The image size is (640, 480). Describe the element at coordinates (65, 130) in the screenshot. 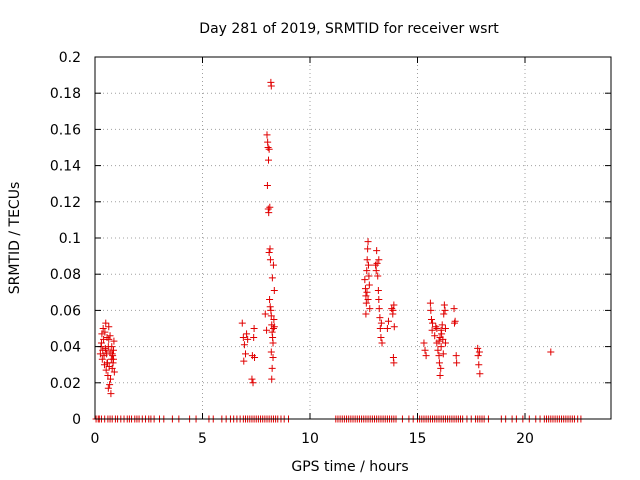

I see `y-tick-label: 0.16` at that location.